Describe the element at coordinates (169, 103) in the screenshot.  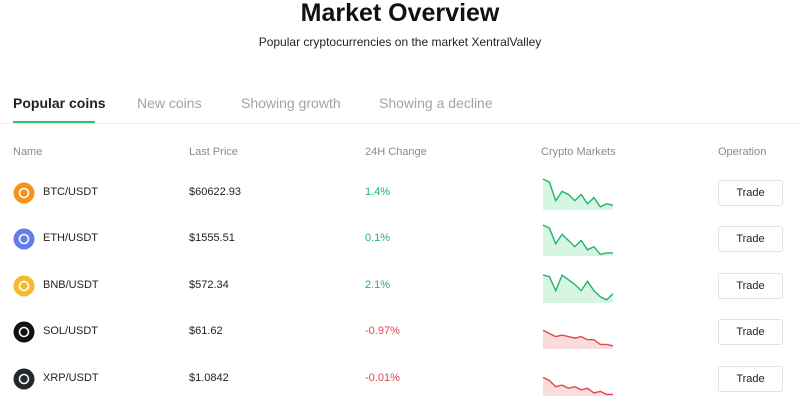
I see `tab: New coins` at that location.